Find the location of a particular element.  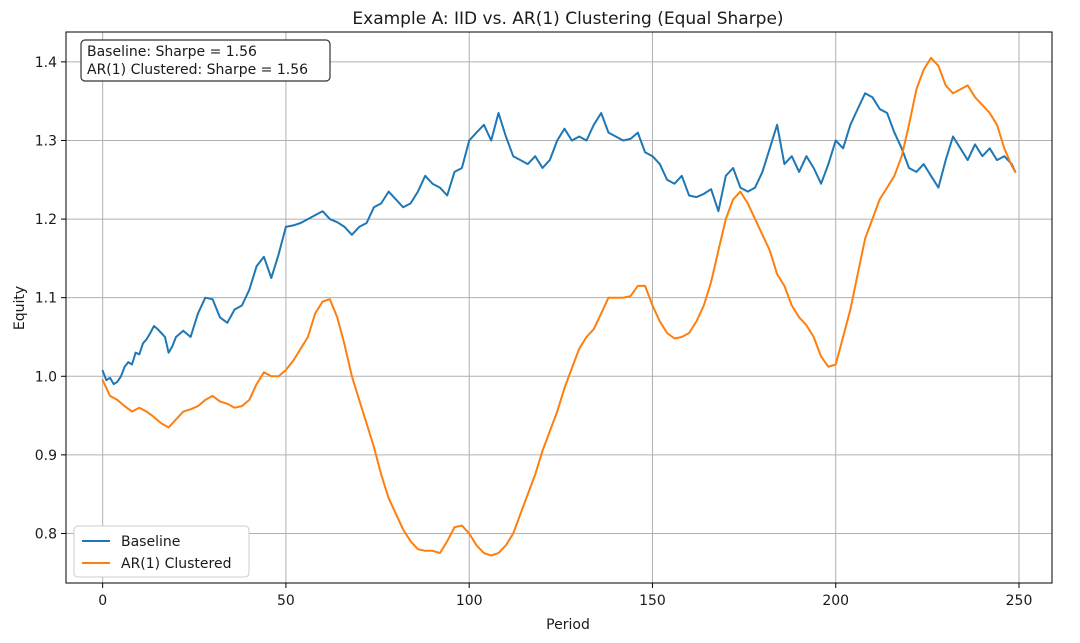

legend: Baseline AR(1) Clustered is located at coordinates (161, 551).